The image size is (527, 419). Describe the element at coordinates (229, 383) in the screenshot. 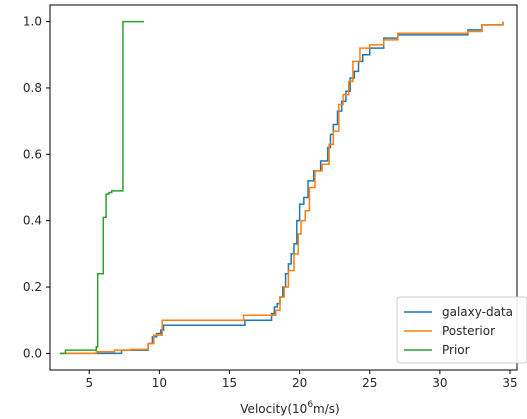

I see `x-tick-label: 15` at that location.